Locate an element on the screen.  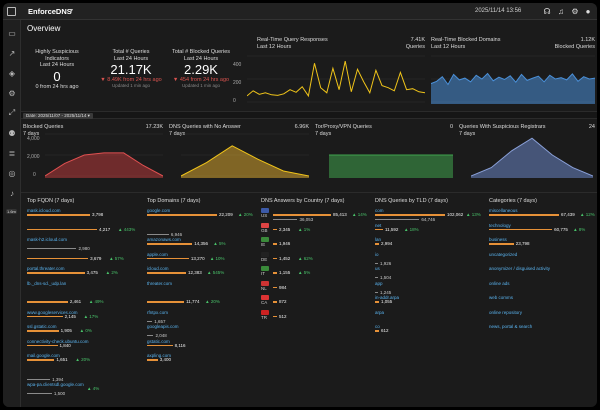
list-item: threater.com is located at coordinates (199, 288).